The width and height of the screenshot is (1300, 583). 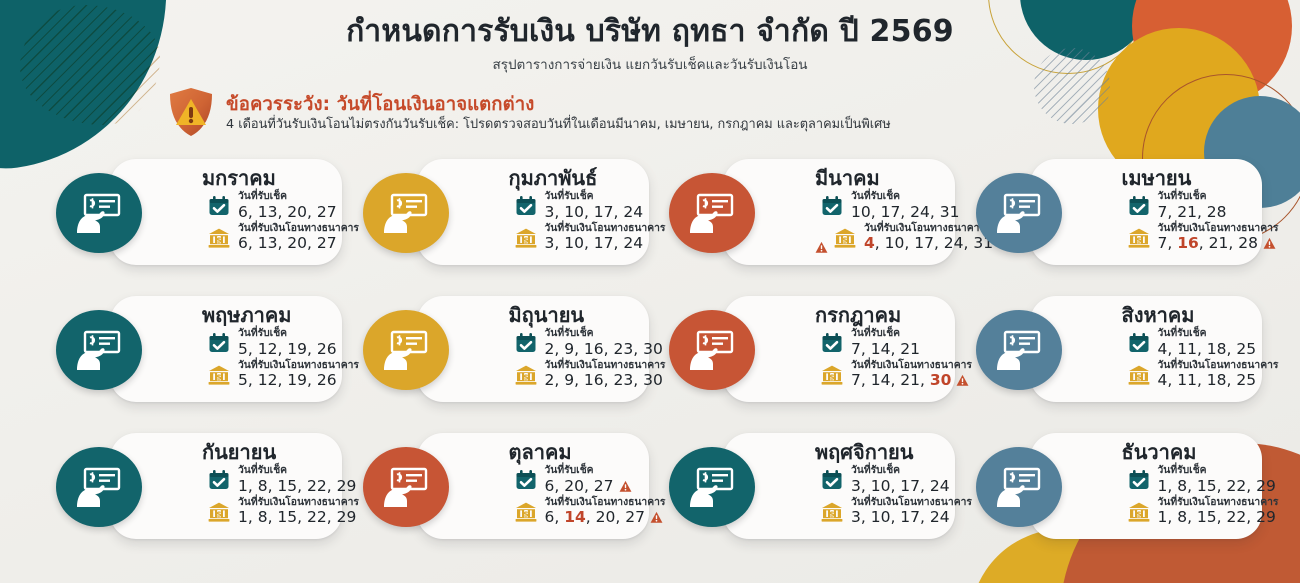 What do you see at coordinates (1192, 212) in the screenshot?
I see `check-dates: 7, 21, 28` at bounding box center [1192, 212].